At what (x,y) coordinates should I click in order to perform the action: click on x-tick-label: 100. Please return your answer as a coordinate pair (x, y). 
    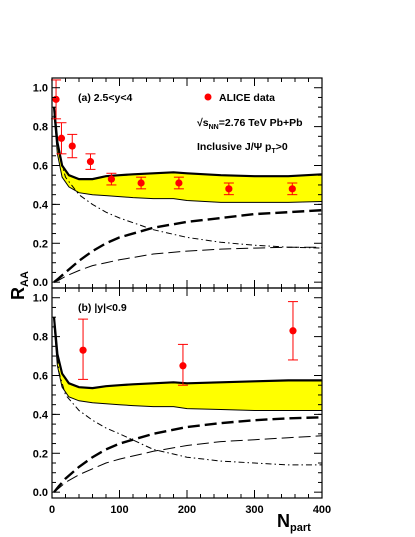
    Looking at the image, I should click on (119, 510).